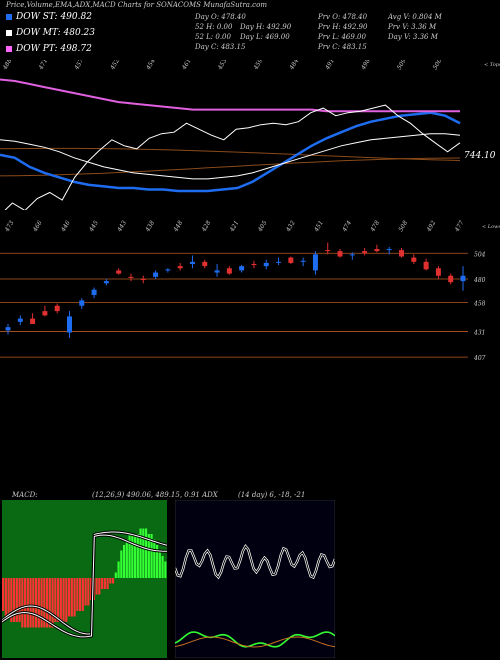 The width and height of the screenshot is (500, 660). Describe the element at coordinates (265, 37) in the screenshot. I see `day-low: Day L: 469.00` at that location.